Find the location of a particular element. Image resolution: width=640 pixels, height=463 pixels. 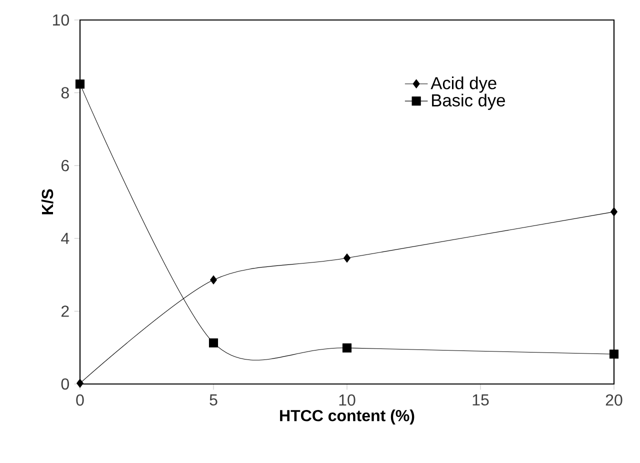

y-tick-label: 2 is located at coordinates (65, 311).